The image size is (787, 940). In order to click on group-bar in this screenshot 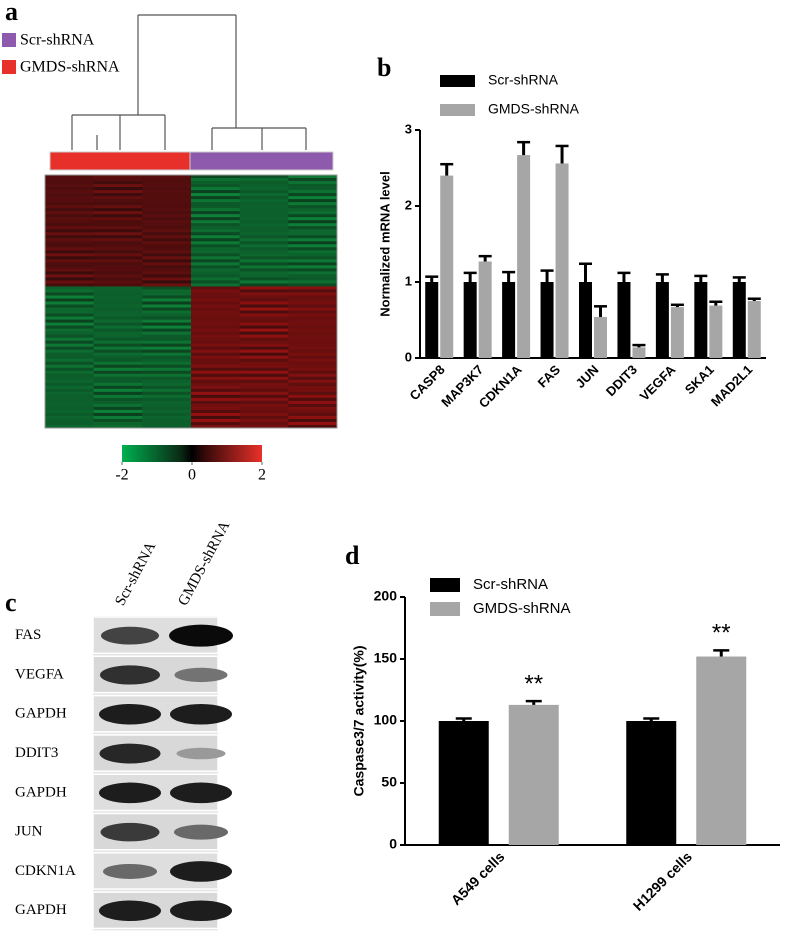, I will do `click(261, 161)`.